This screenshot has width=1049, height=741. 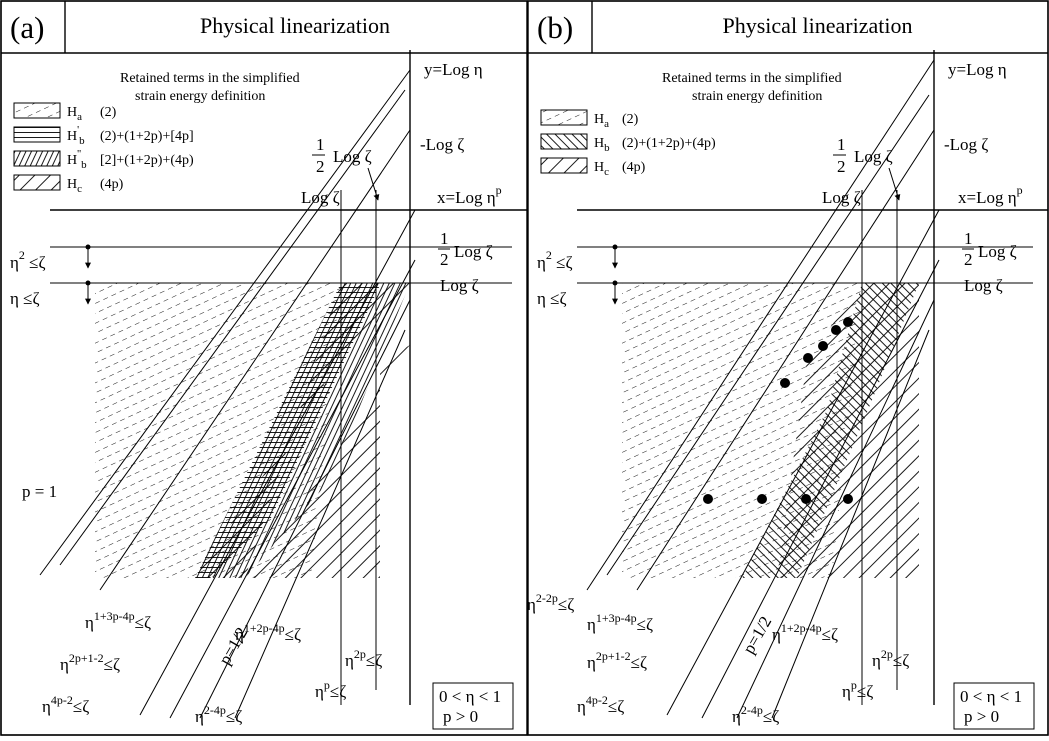 What do you see at coordinates (74, 186) in the screenshot?
I see `legend-symbol-3: Hc` at bounding box center [74, 186].